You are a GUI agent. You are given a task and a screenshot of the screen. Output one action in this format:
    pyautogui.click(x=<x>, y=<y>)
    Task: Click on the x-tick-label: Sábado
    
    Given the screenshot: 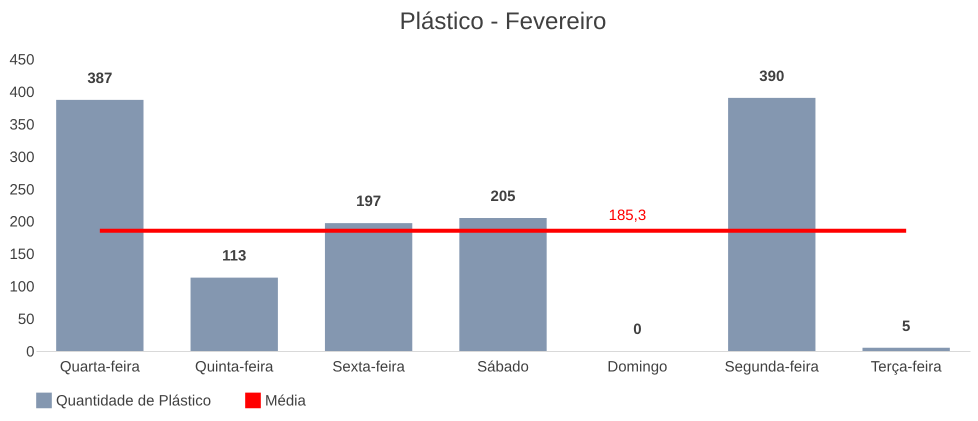 What is the action you would take?
    pyautogui.click(x=503, y=367)
    